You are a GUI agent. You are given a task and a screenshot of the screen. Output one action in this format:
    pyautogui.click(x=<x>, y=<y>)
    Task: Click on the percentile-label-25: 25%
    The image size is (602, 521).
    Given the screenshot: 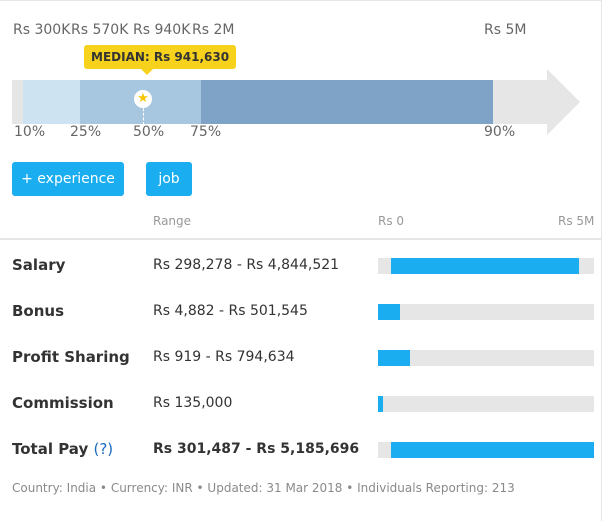 What is the action you would take?
    pyautogui.click(x=86, y=132)
    